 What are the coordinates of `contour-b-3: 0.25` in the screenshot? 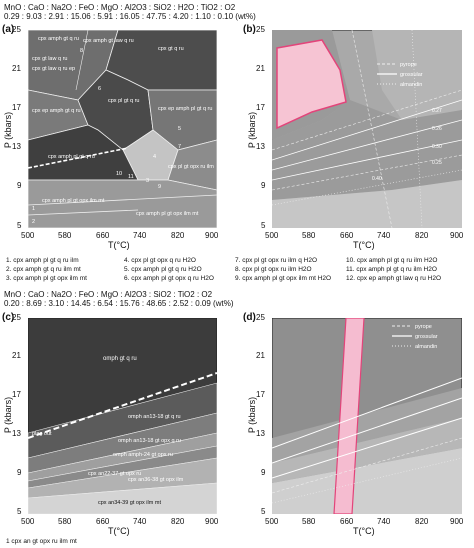 It's located at (437, 163).